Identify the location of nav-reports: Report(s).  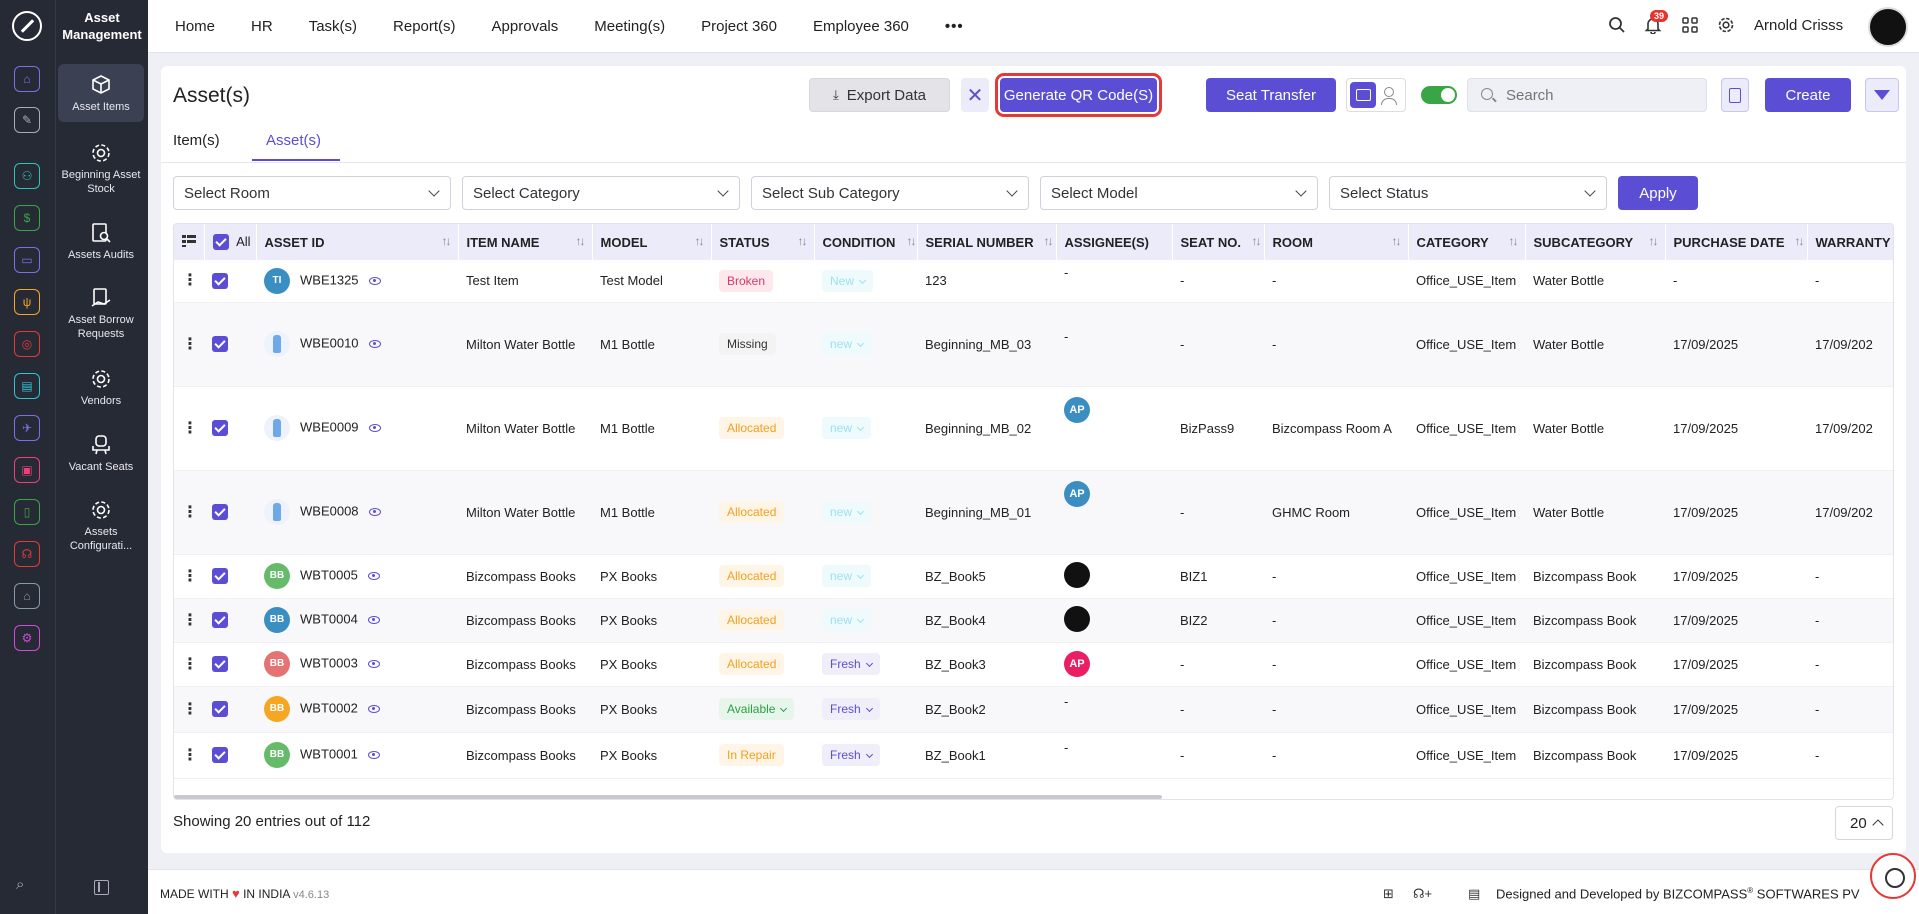
(424, 26).